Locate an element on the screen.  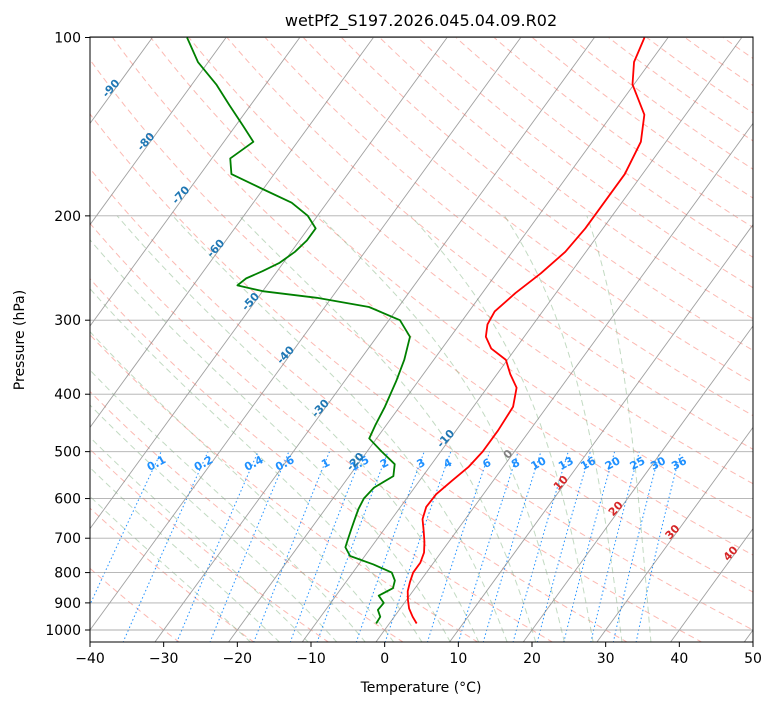
chart-title: wetPf2_S197.2026.045.04.09.R02 is located at coordinates (421, 21).